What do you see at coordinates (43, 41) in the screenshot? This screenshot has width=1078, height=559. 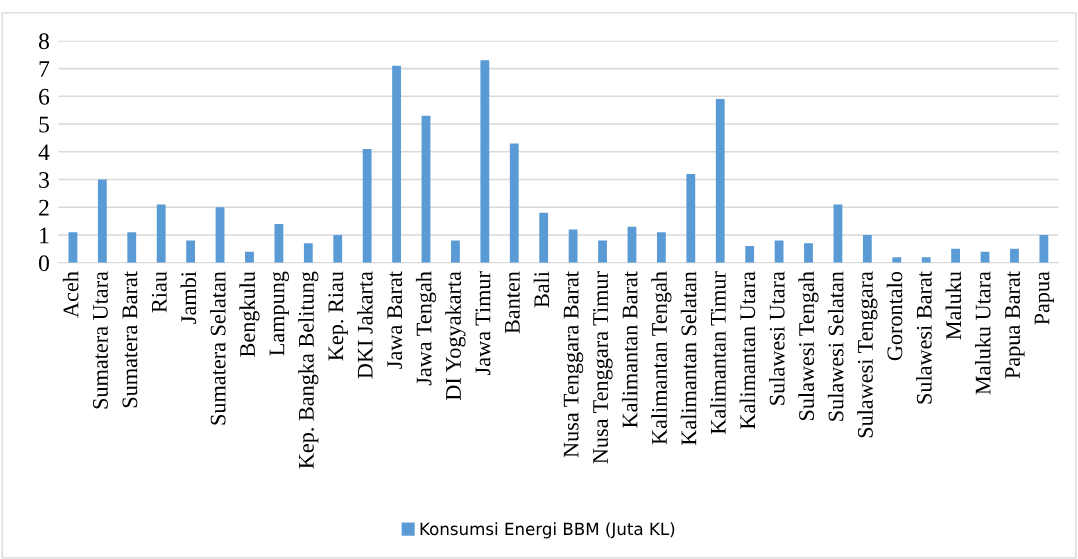 I see `y-tick-label: 8` at bounding box center [43, 41].